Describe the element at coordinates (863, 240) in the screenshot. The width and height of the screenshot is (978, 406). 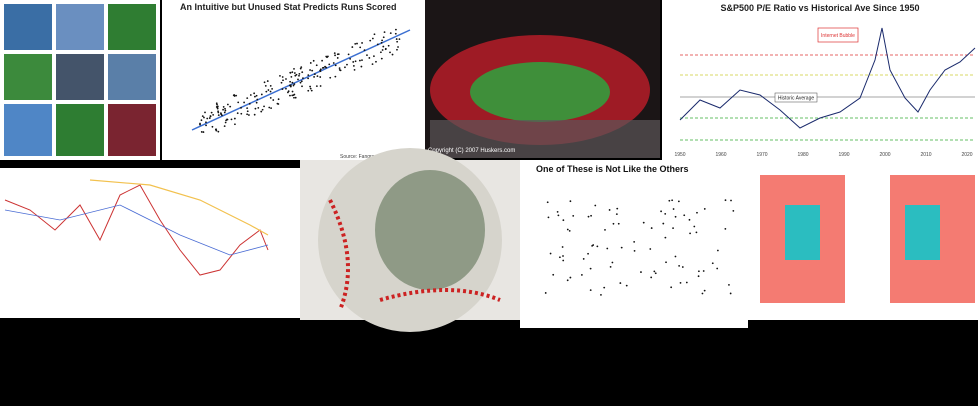
I see `dual-scatter-tile` at that location.